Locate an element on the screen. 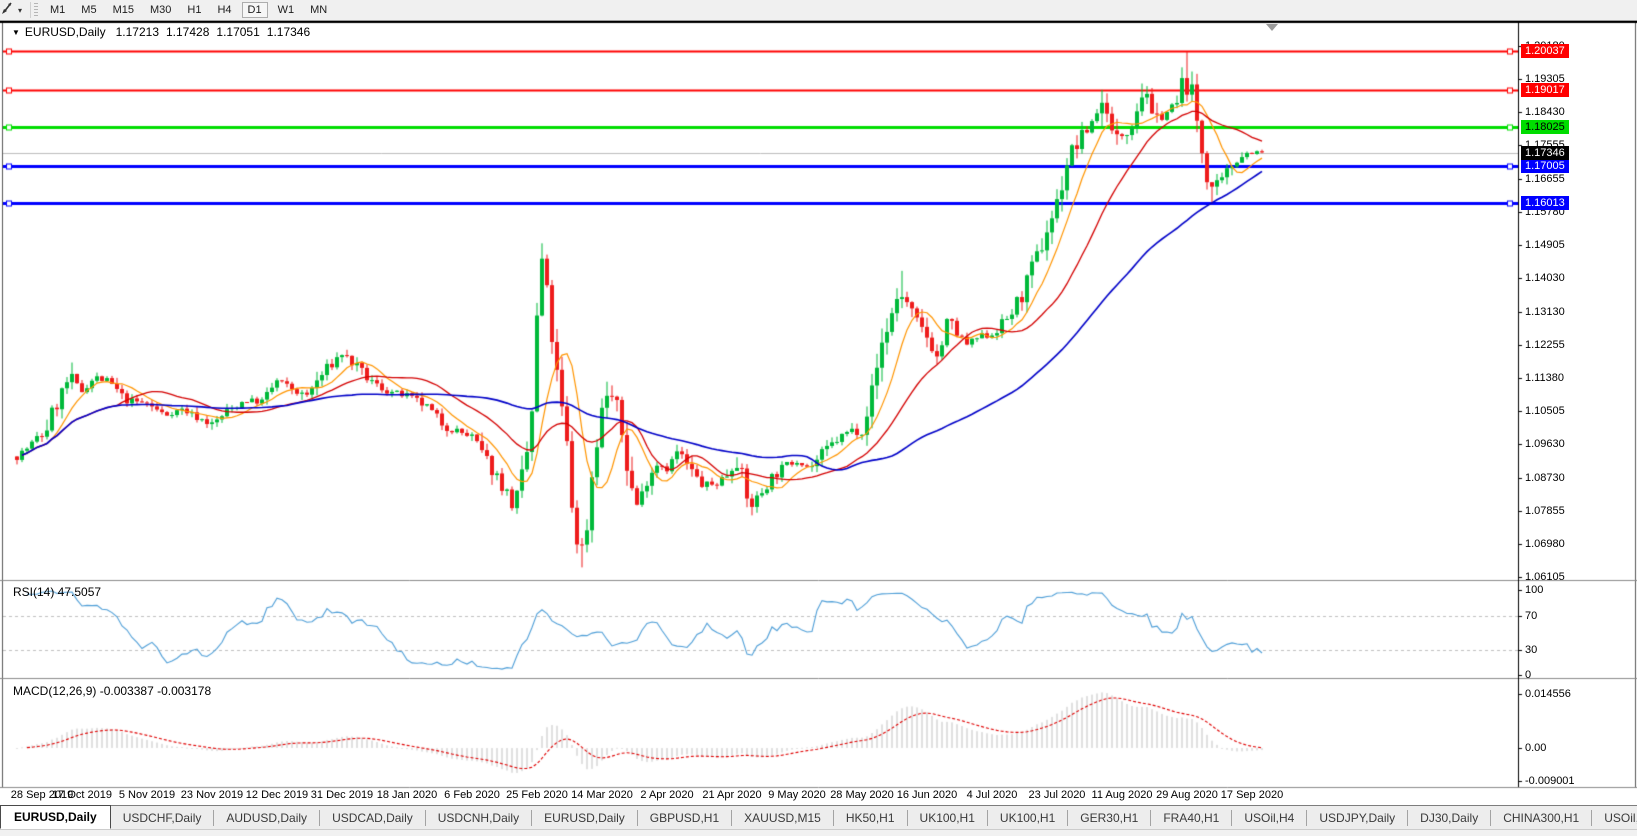 This screenshot has width=1637, height=836. rsi-tick-label: 30 is located at coordinates (1531, 649).